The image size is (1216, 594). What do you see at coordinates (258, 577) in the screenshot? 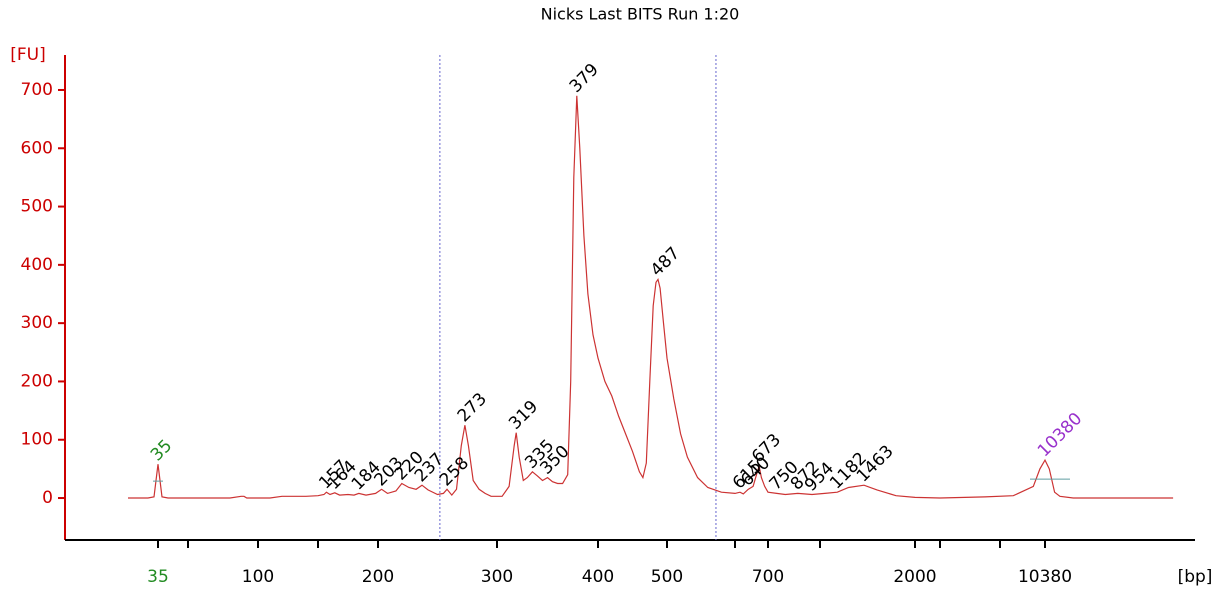
I see `x-tick-label: 100` at bounding box center [258, 577].